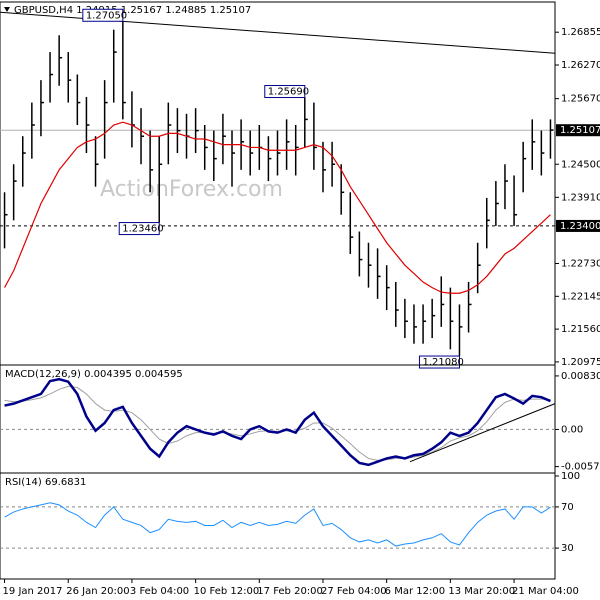 The height and width of the screenshot is (600, 600). I want to click on trendline, so click(482, 433).